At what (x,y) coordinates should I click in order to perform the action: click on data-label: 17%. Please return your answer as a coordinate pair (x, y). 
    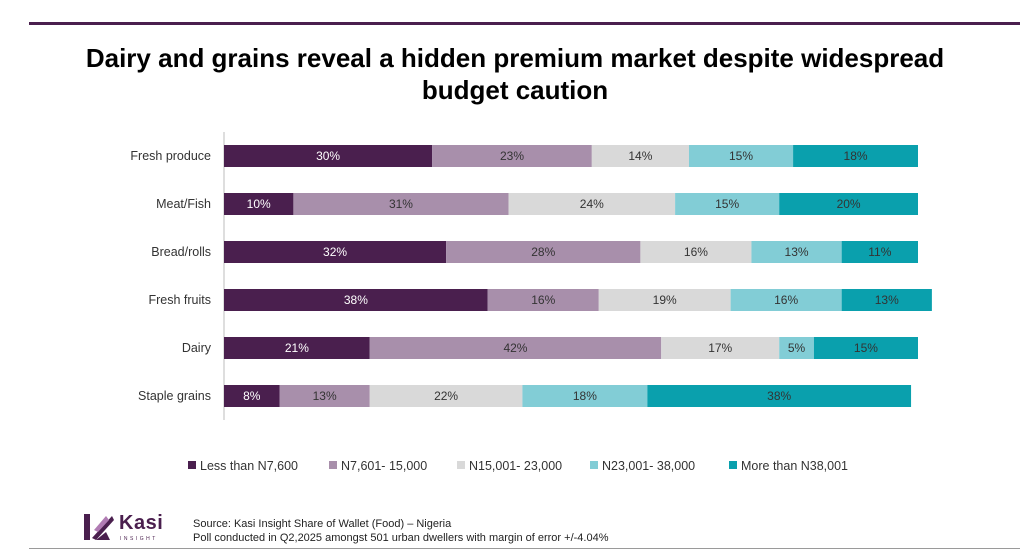
    Looking at the image, I should click on (720, 348).